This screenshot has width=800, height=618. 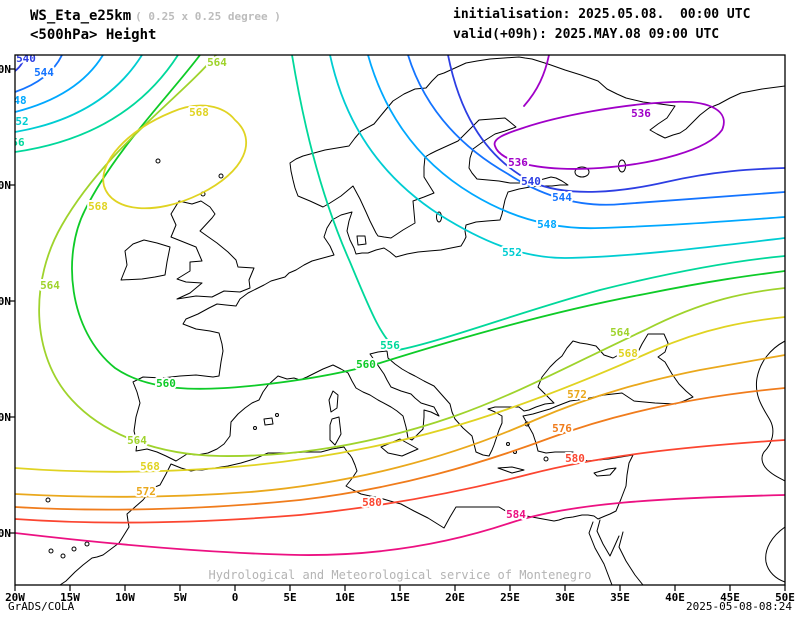 What do you see at coordinates (565, 597) in the screenshot?
I see `x-tick-label: 30E` at bounding box center [565, 597].